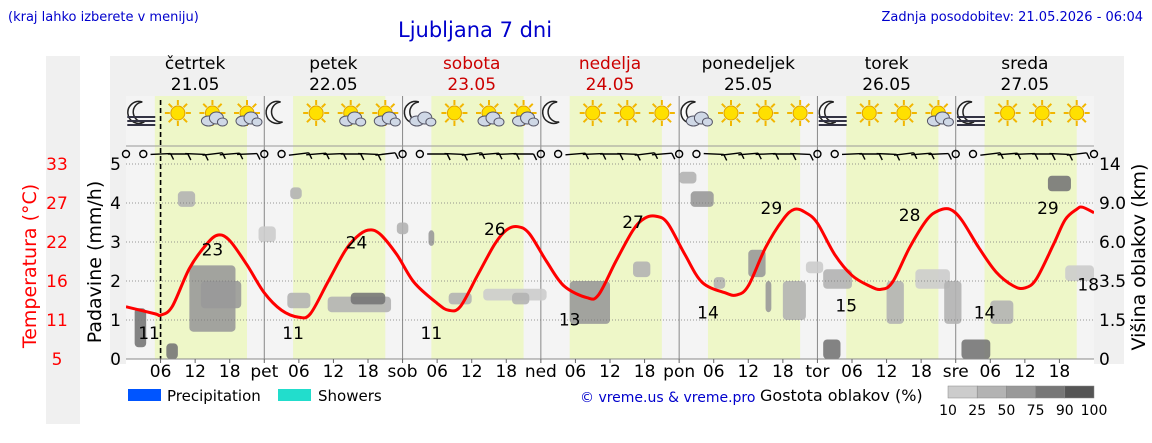  What do you see at coordinates (1025, 85) in the screenshot?
I see `day-date-7: 27.05` at bounding box center [1025, 85].